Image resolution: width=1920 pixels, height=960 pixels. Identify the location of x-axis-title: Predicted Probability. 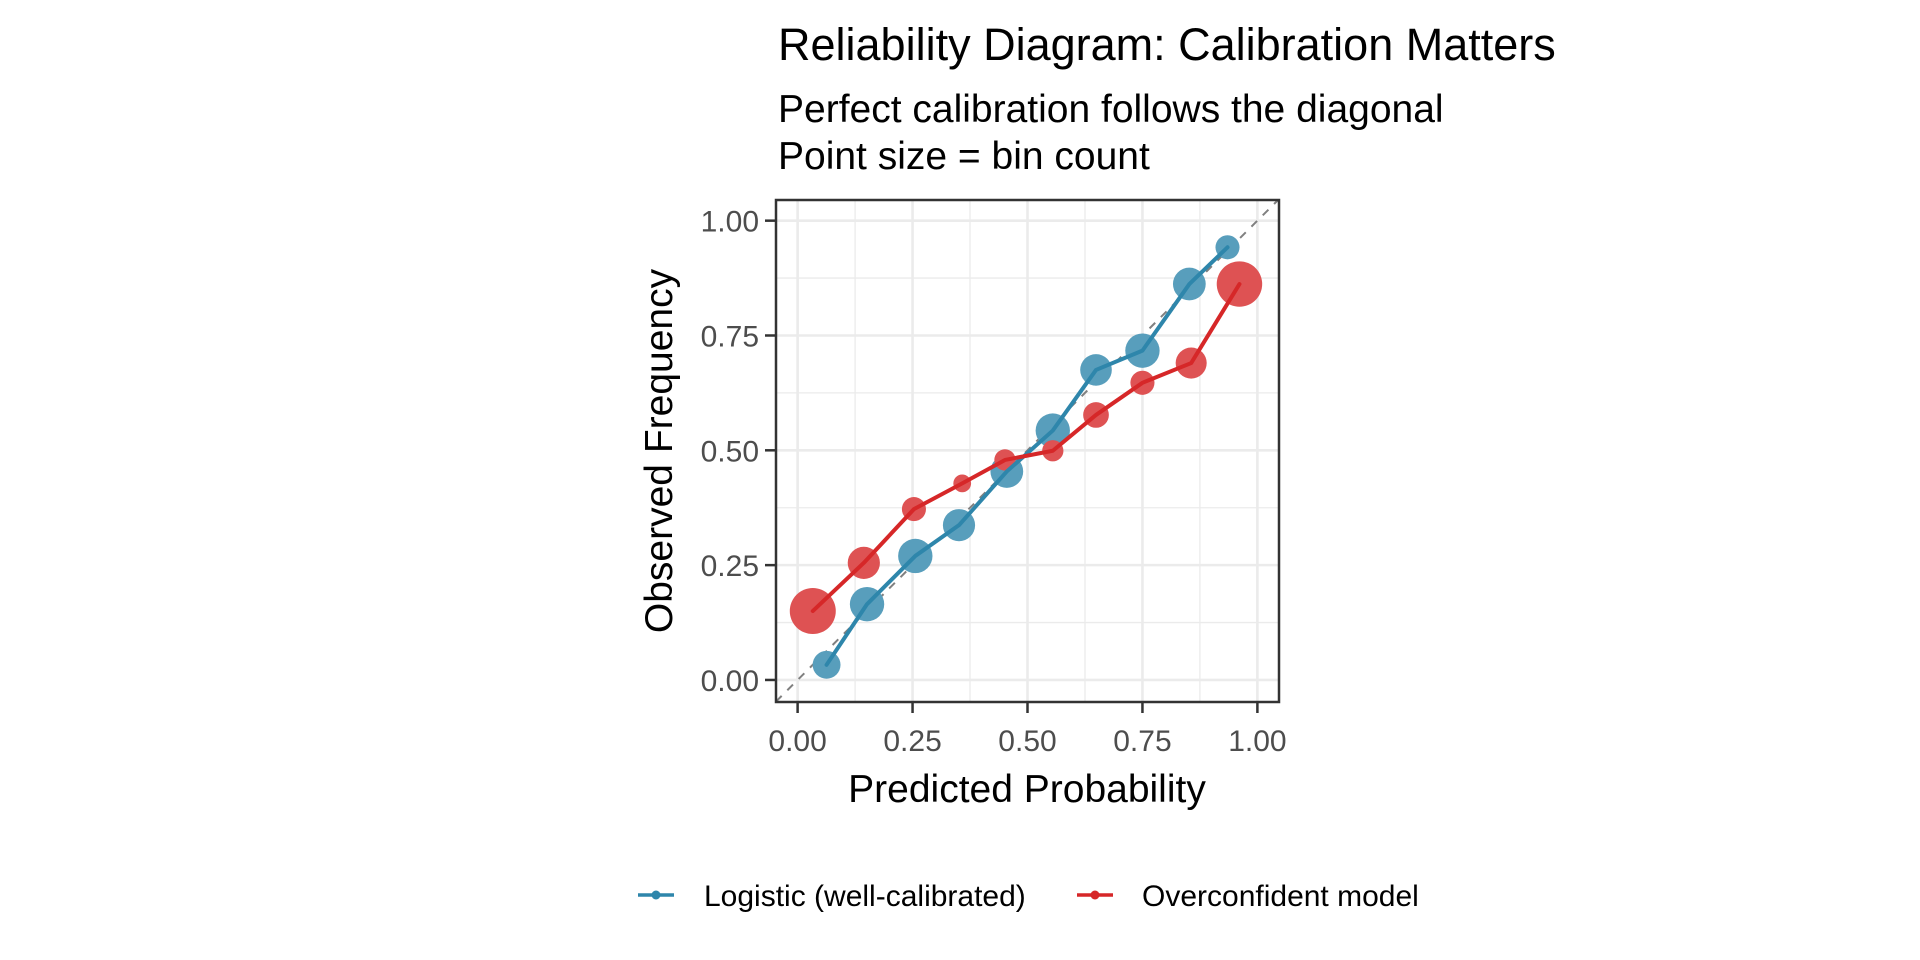
(1027, 789).